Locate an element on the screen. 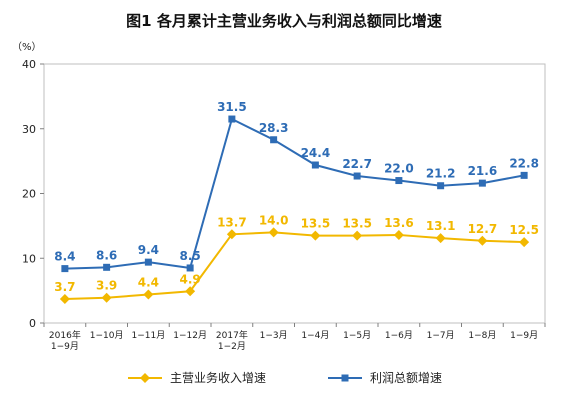 The image size is (568, 412). x-tick-label: 1−9月 is located at coordinates (524, 335).